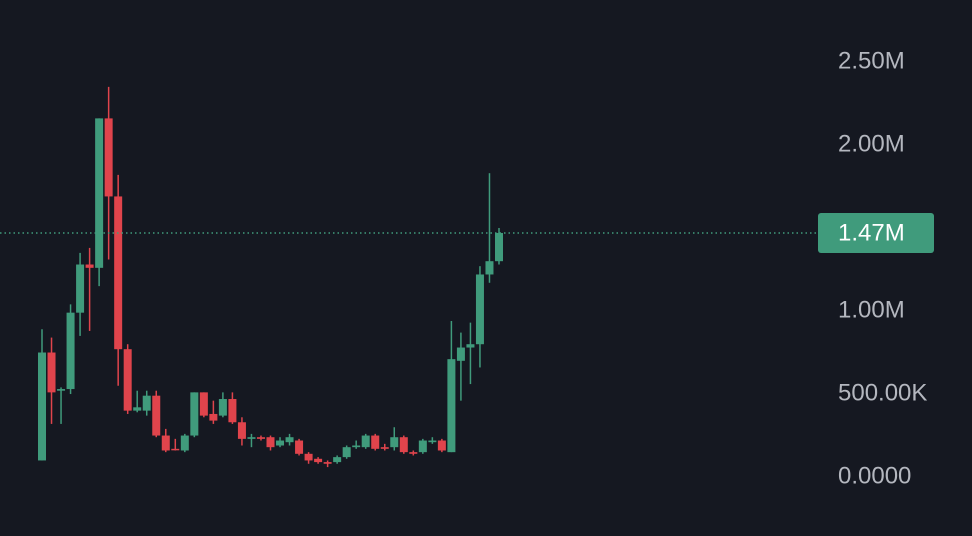  I want to click on y-tick-label: 2.00M, so click(871, 143).